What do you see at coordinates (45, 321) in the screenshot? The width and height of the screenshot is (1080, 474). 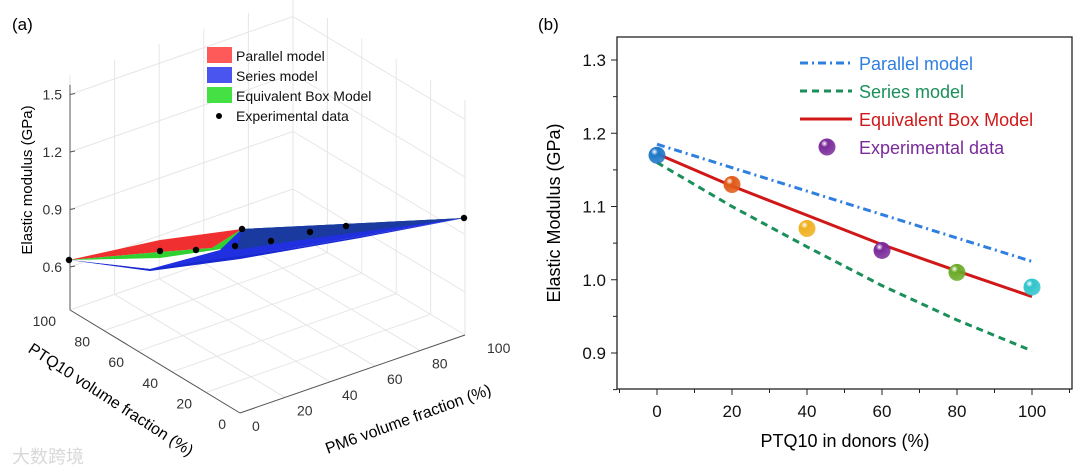 I see `ptq10-tick-label: 100` at bounding box center [45, 321].